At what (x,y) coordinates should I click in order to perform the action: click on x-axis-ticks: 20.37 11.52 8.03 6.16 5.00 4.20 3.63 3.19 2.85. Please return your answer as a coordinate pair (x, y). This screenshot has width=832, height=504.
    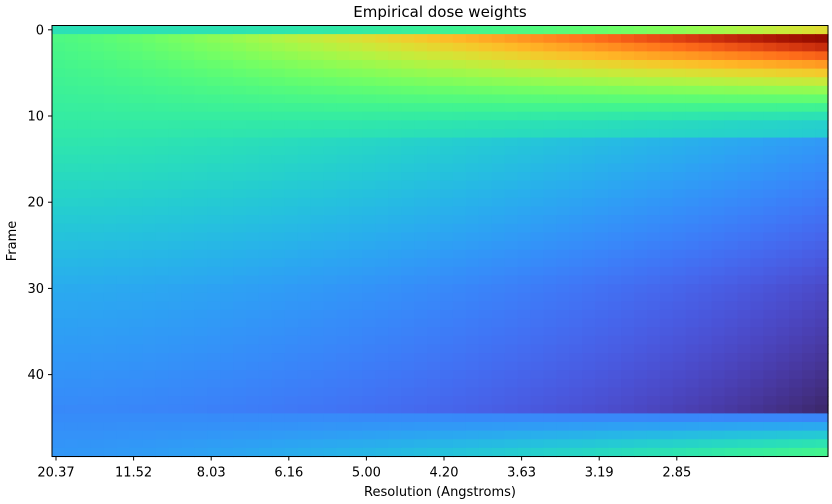
    Looking at the image, I should click on (364, 468).